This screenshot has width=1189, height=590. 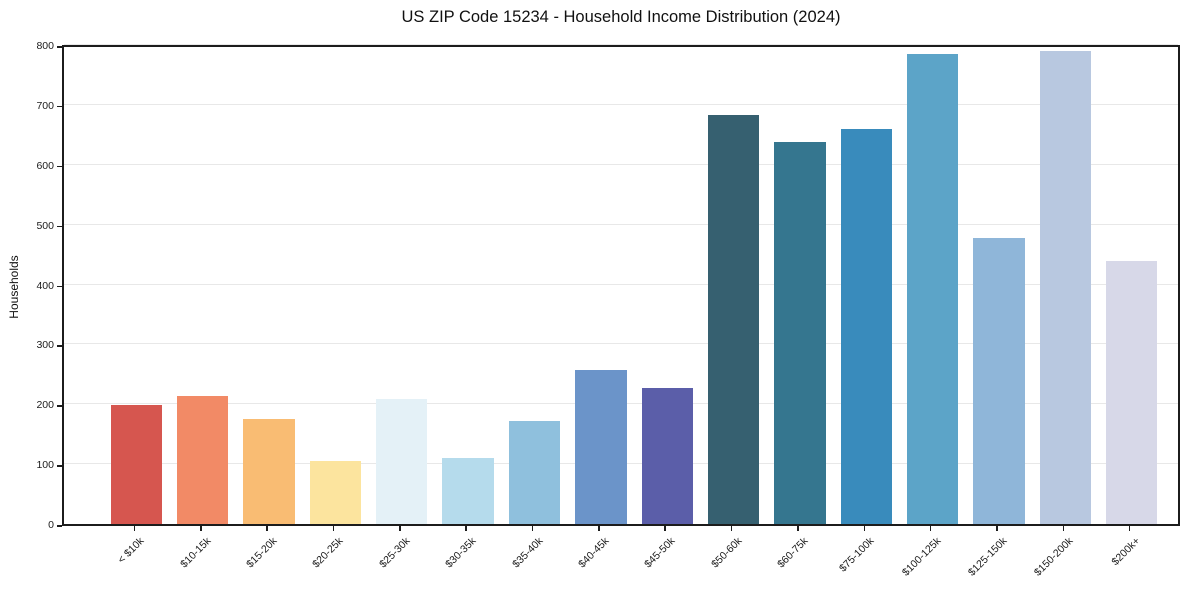 What do you see at coordinates (1065, 287) in the screenshot?
I see `bar-$150-200k` at bounding box center [1065, 287].